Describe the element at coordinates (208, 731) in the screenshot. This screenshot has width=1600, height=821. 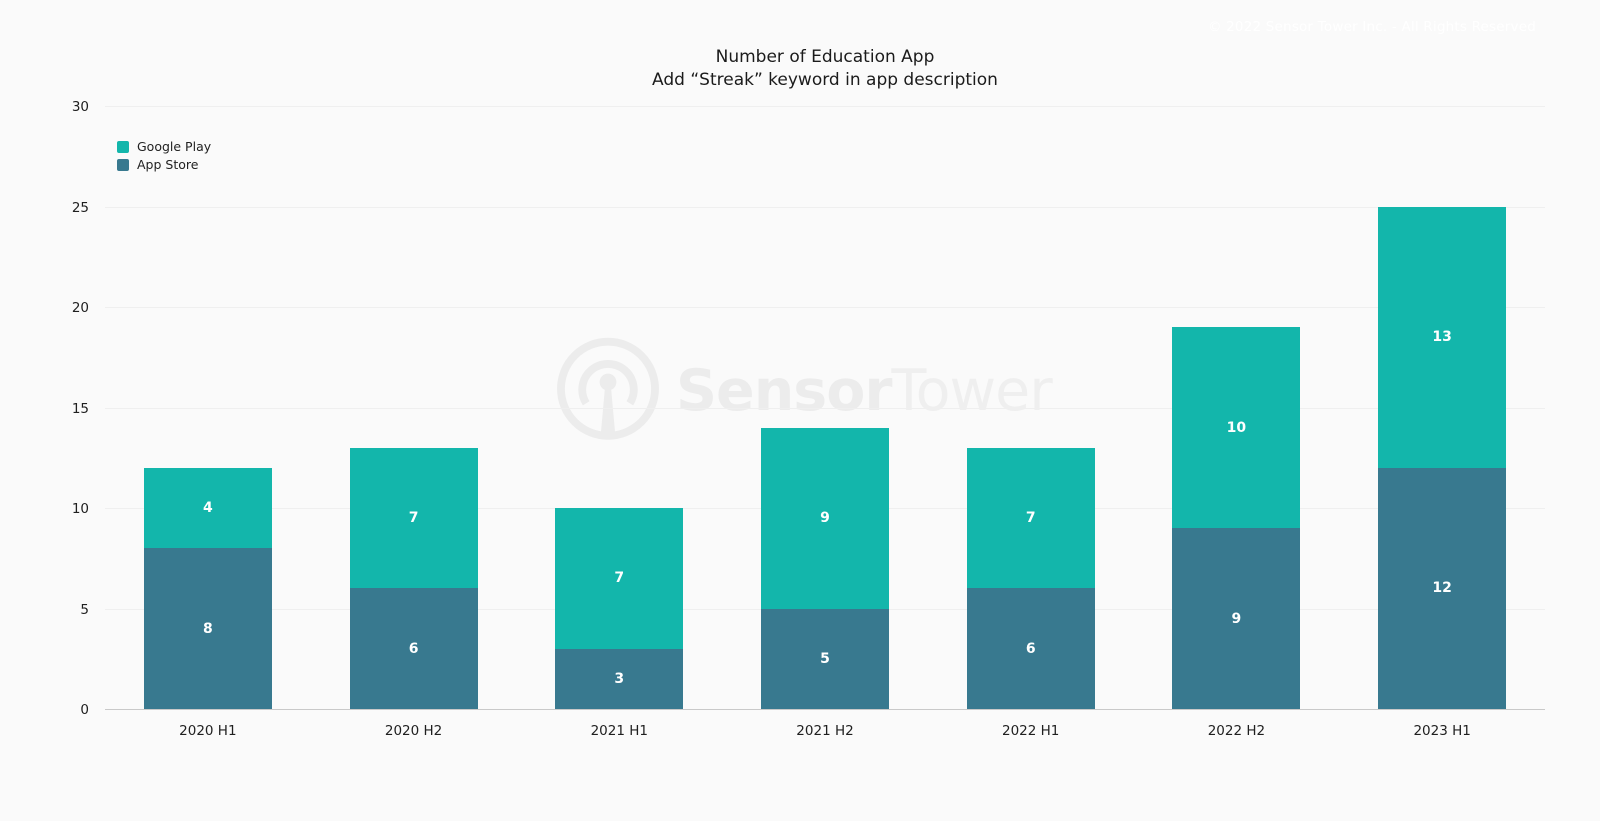
I see `x-tick-label-2020-h1: 2020 H1` at that location.